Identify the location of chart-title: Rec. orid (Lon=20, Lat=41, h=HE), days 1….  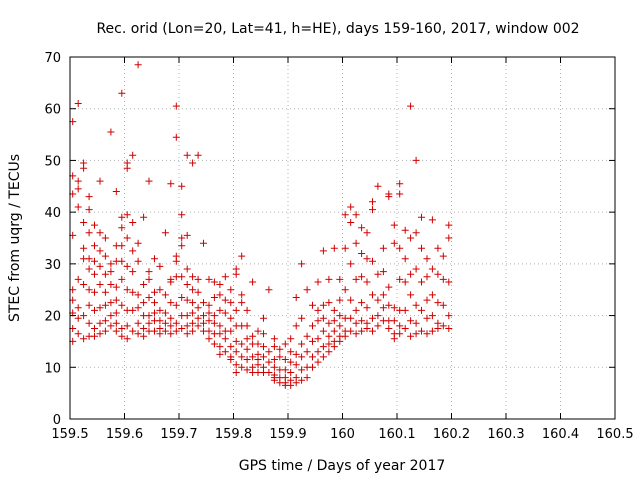
(337, 29).